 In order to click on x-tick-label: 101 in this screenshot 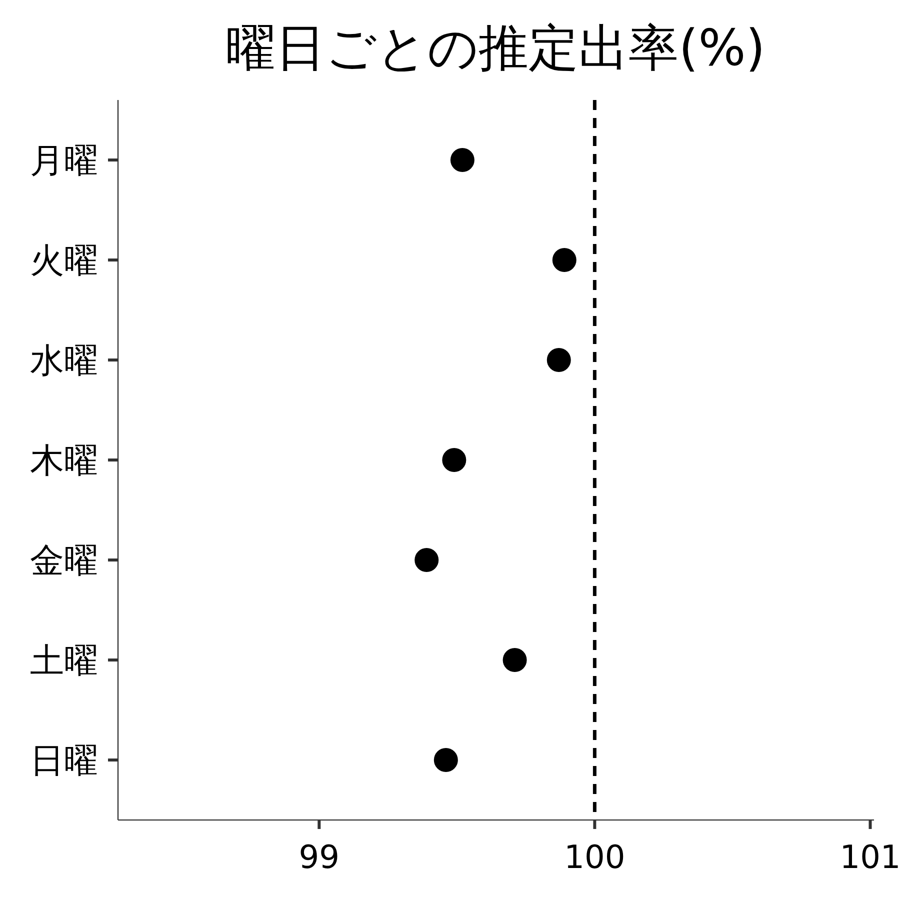, I will do `click(870, 857)`.